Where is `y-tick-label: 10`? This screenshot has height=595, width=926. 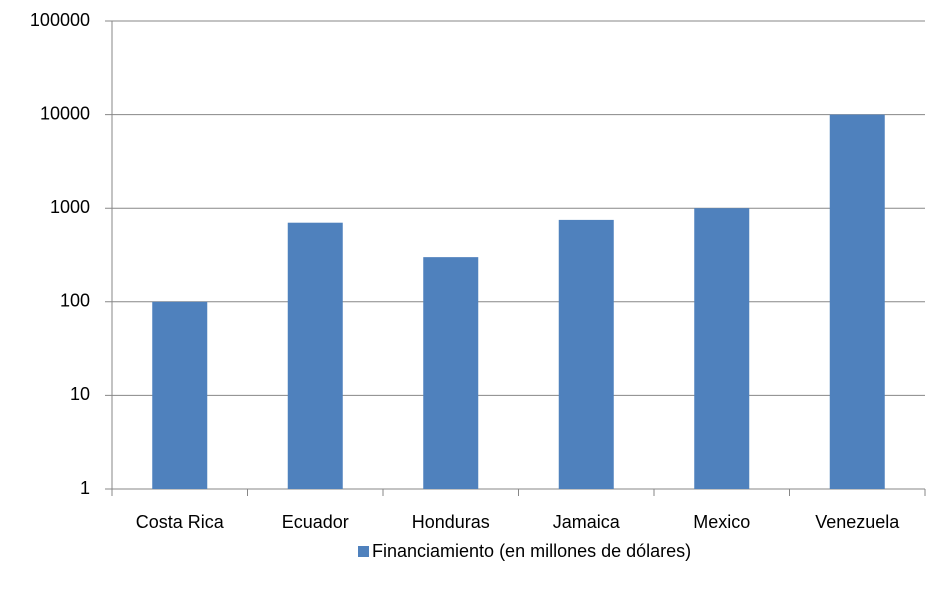
y-tick-label: 10 is located at coordinates (80, 394).